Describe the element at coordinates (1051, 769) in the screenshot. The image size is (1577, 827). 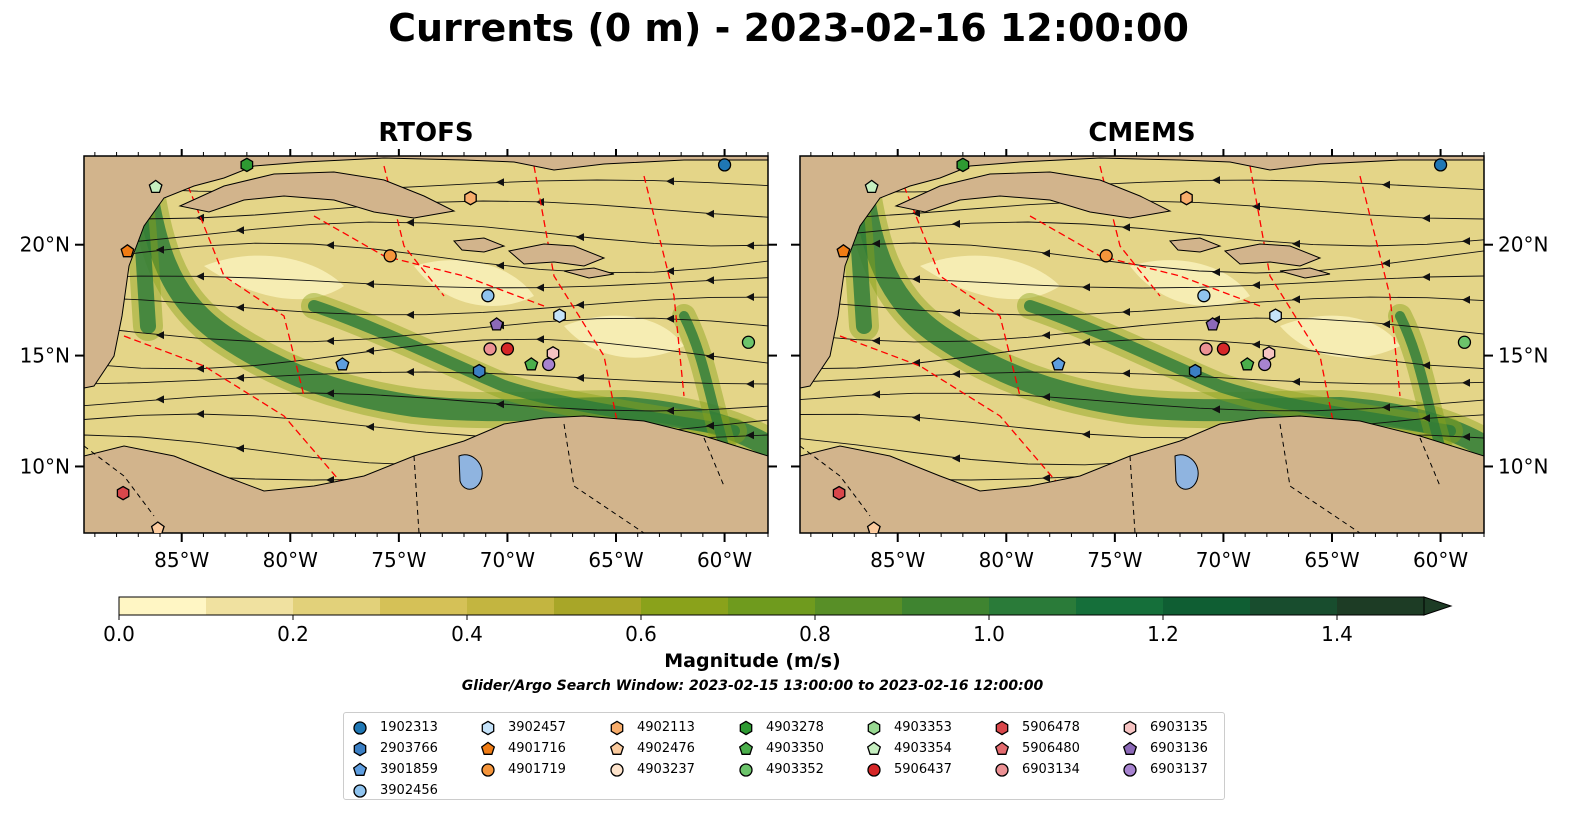
I see `legend-label: 6903134` at that location.